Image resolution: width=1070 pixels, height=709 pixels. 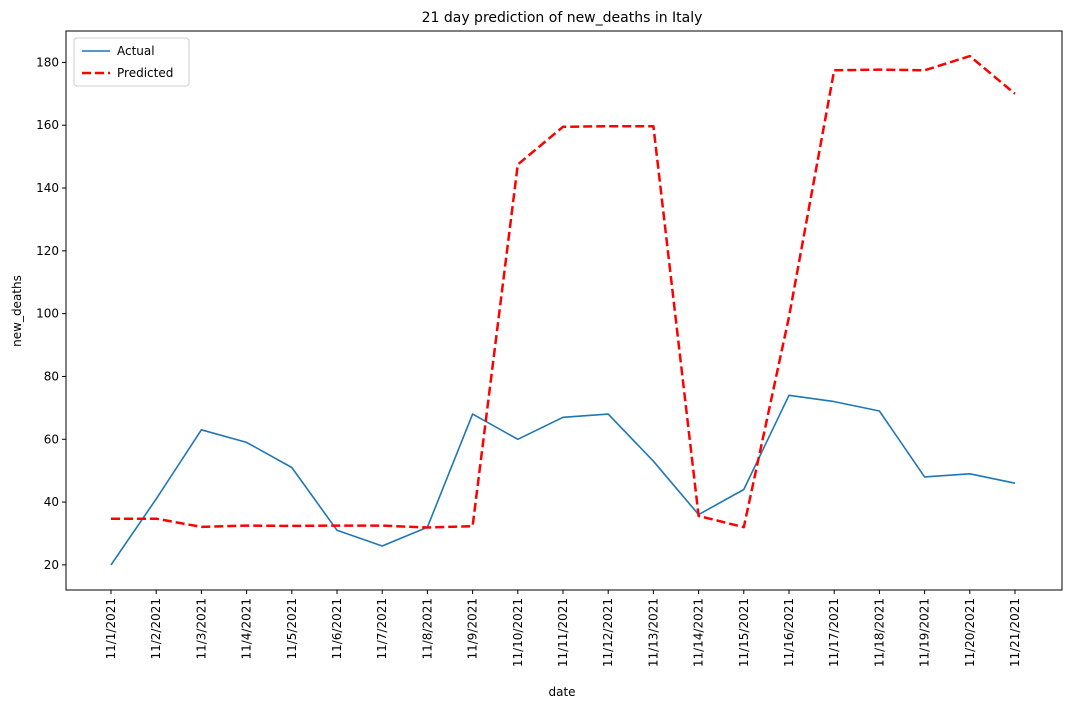 I want to click on y-tick-label: 60, so click(x=51, y=439).